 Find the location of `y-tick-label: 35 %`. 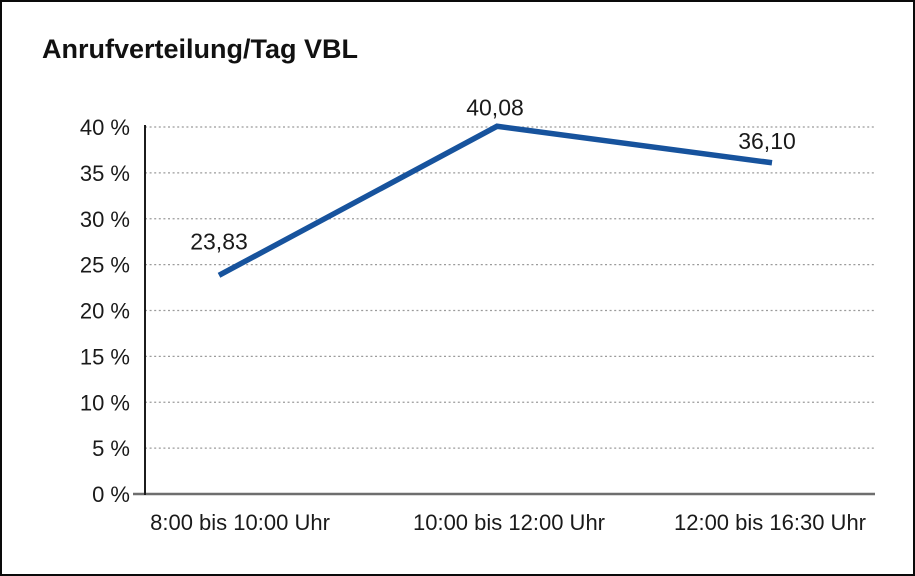

y-tick-label: 35 % is located at coordinates (105, 173).